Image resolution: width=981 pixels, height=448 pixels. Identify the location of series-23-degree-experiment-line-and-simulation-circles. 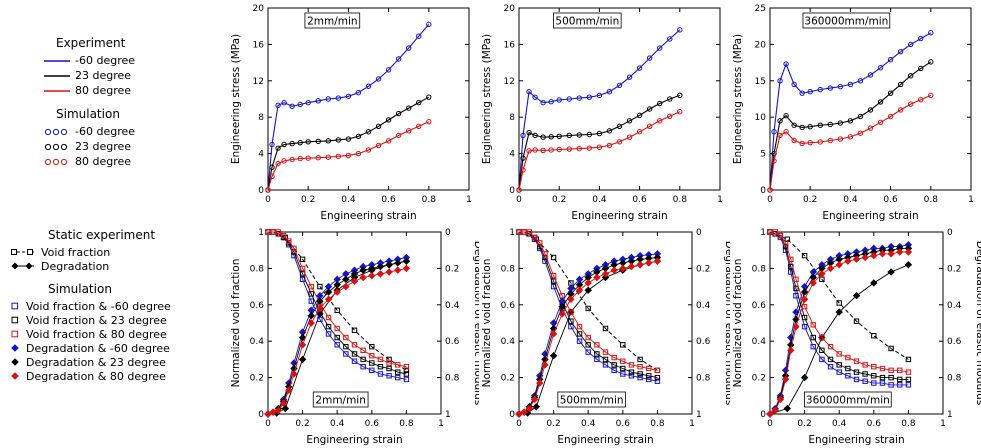
(599, 142).